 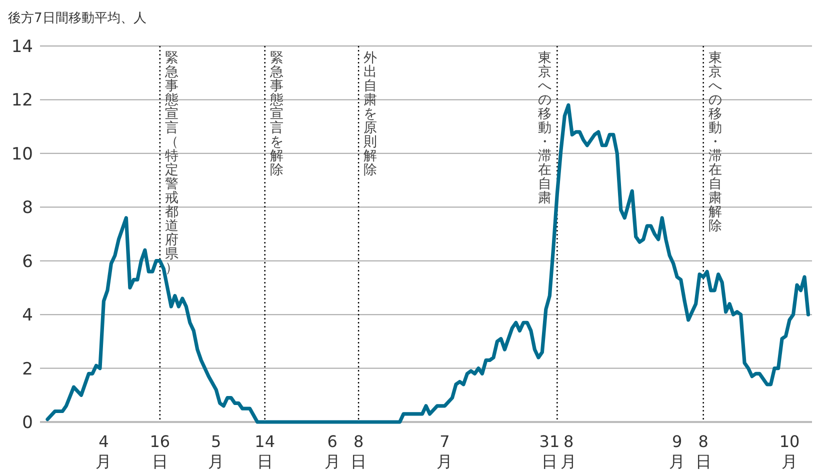 What do you see at coordinates (789, 451) in the screenshot?
I see `x-tick-label: 10月` at bounding box center [789, 451].